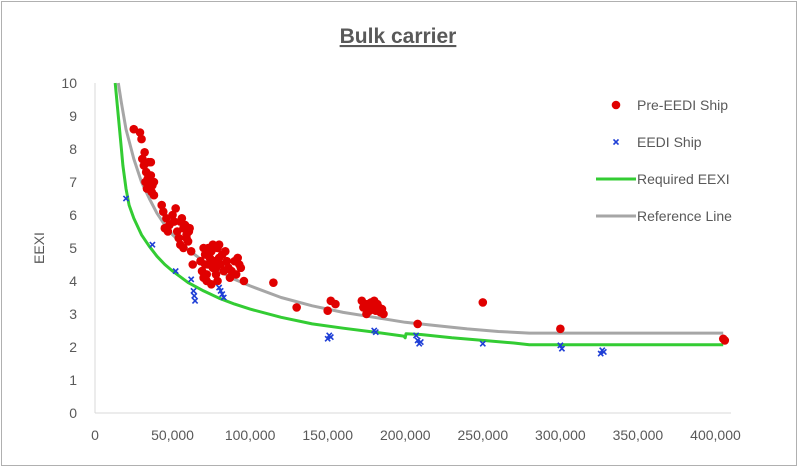  I want to click on x-tick-label: 100,000, so click(250, 435).